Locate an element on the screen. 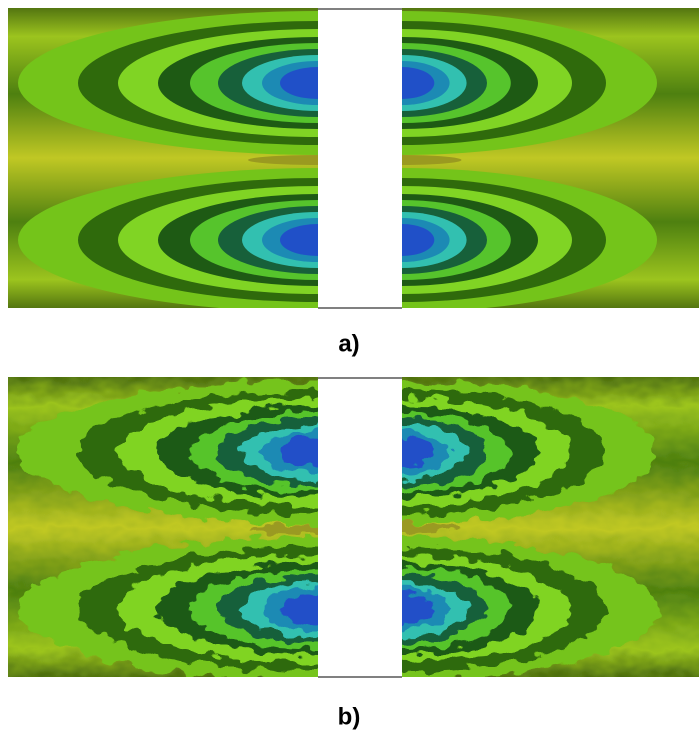 This screenshot has width=699, height=737. panel-label: b) is located at coordinates (349, 716).